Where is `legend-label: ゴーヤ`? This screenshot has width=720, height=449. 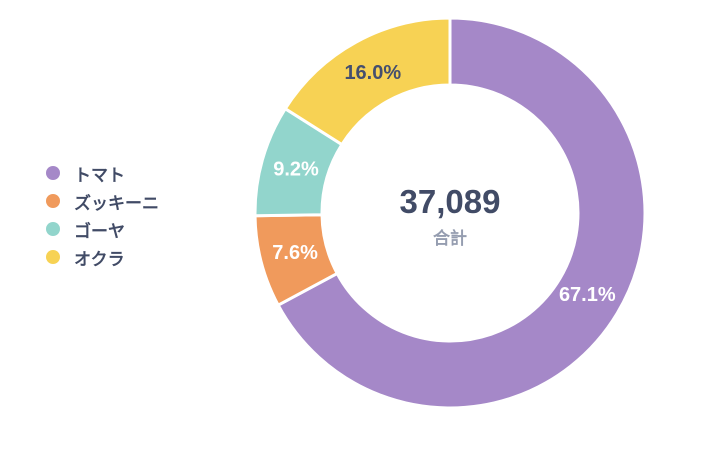 legend-label: ゴーヤ is located at coordinates (99, 231).